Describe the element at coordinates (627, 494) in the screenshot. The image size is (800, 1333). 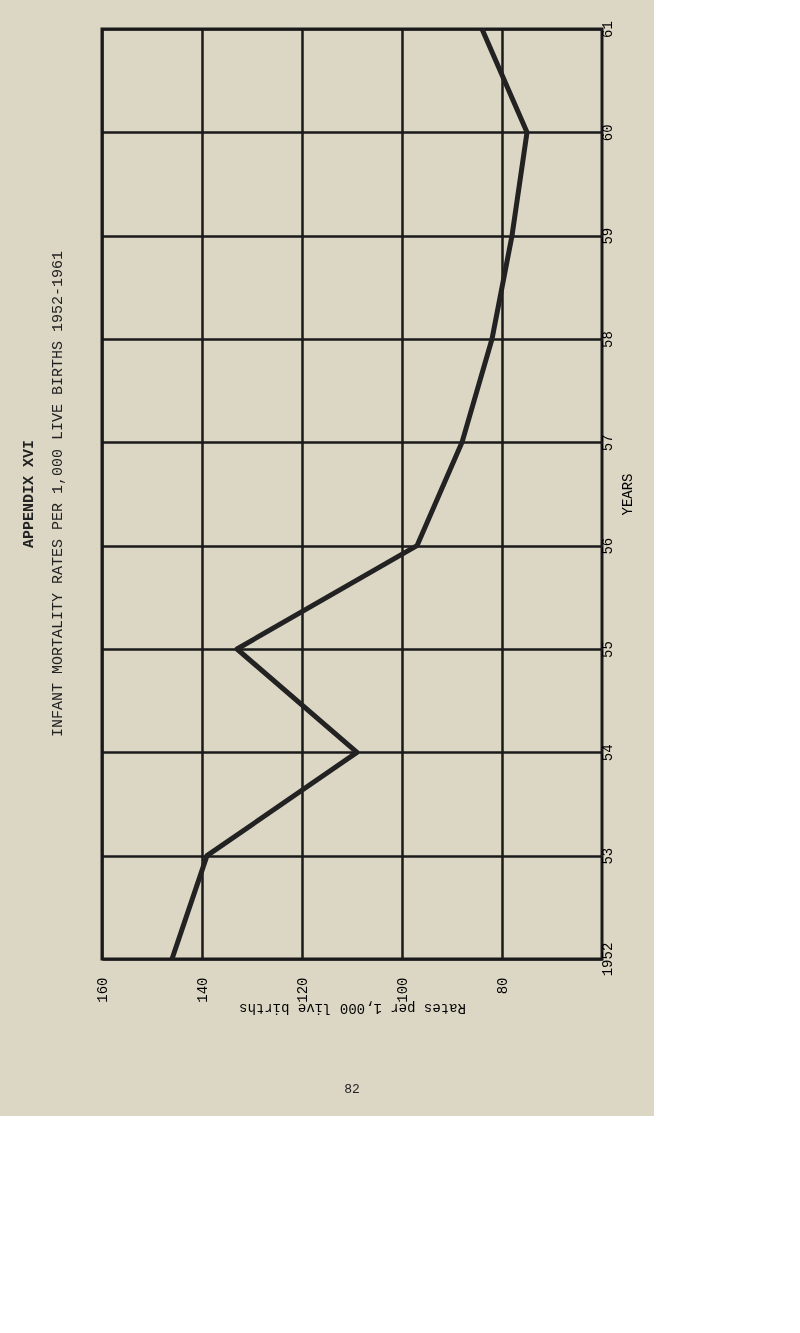
I see `y-axis-title: YEARS` at that location.